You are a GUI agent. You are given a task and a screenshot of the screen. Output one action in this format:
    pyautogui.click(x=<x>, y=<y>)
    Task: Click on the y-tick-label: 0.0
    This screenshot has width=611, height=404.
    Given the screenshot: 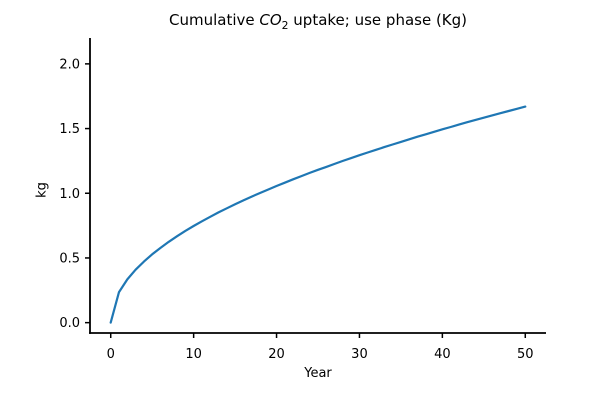 What is the action you would take?
    pyautogui.click(x=69, y=323)
    